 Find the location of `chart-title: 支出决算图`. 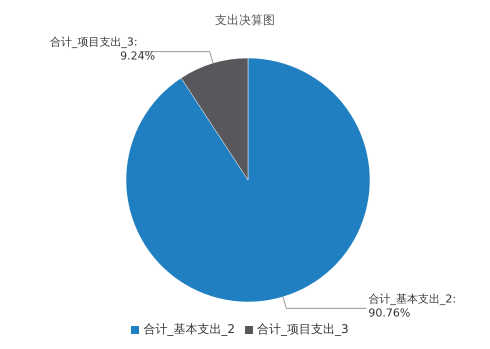

chart-title: 支出决算图 is located at coordinates (245, 20).